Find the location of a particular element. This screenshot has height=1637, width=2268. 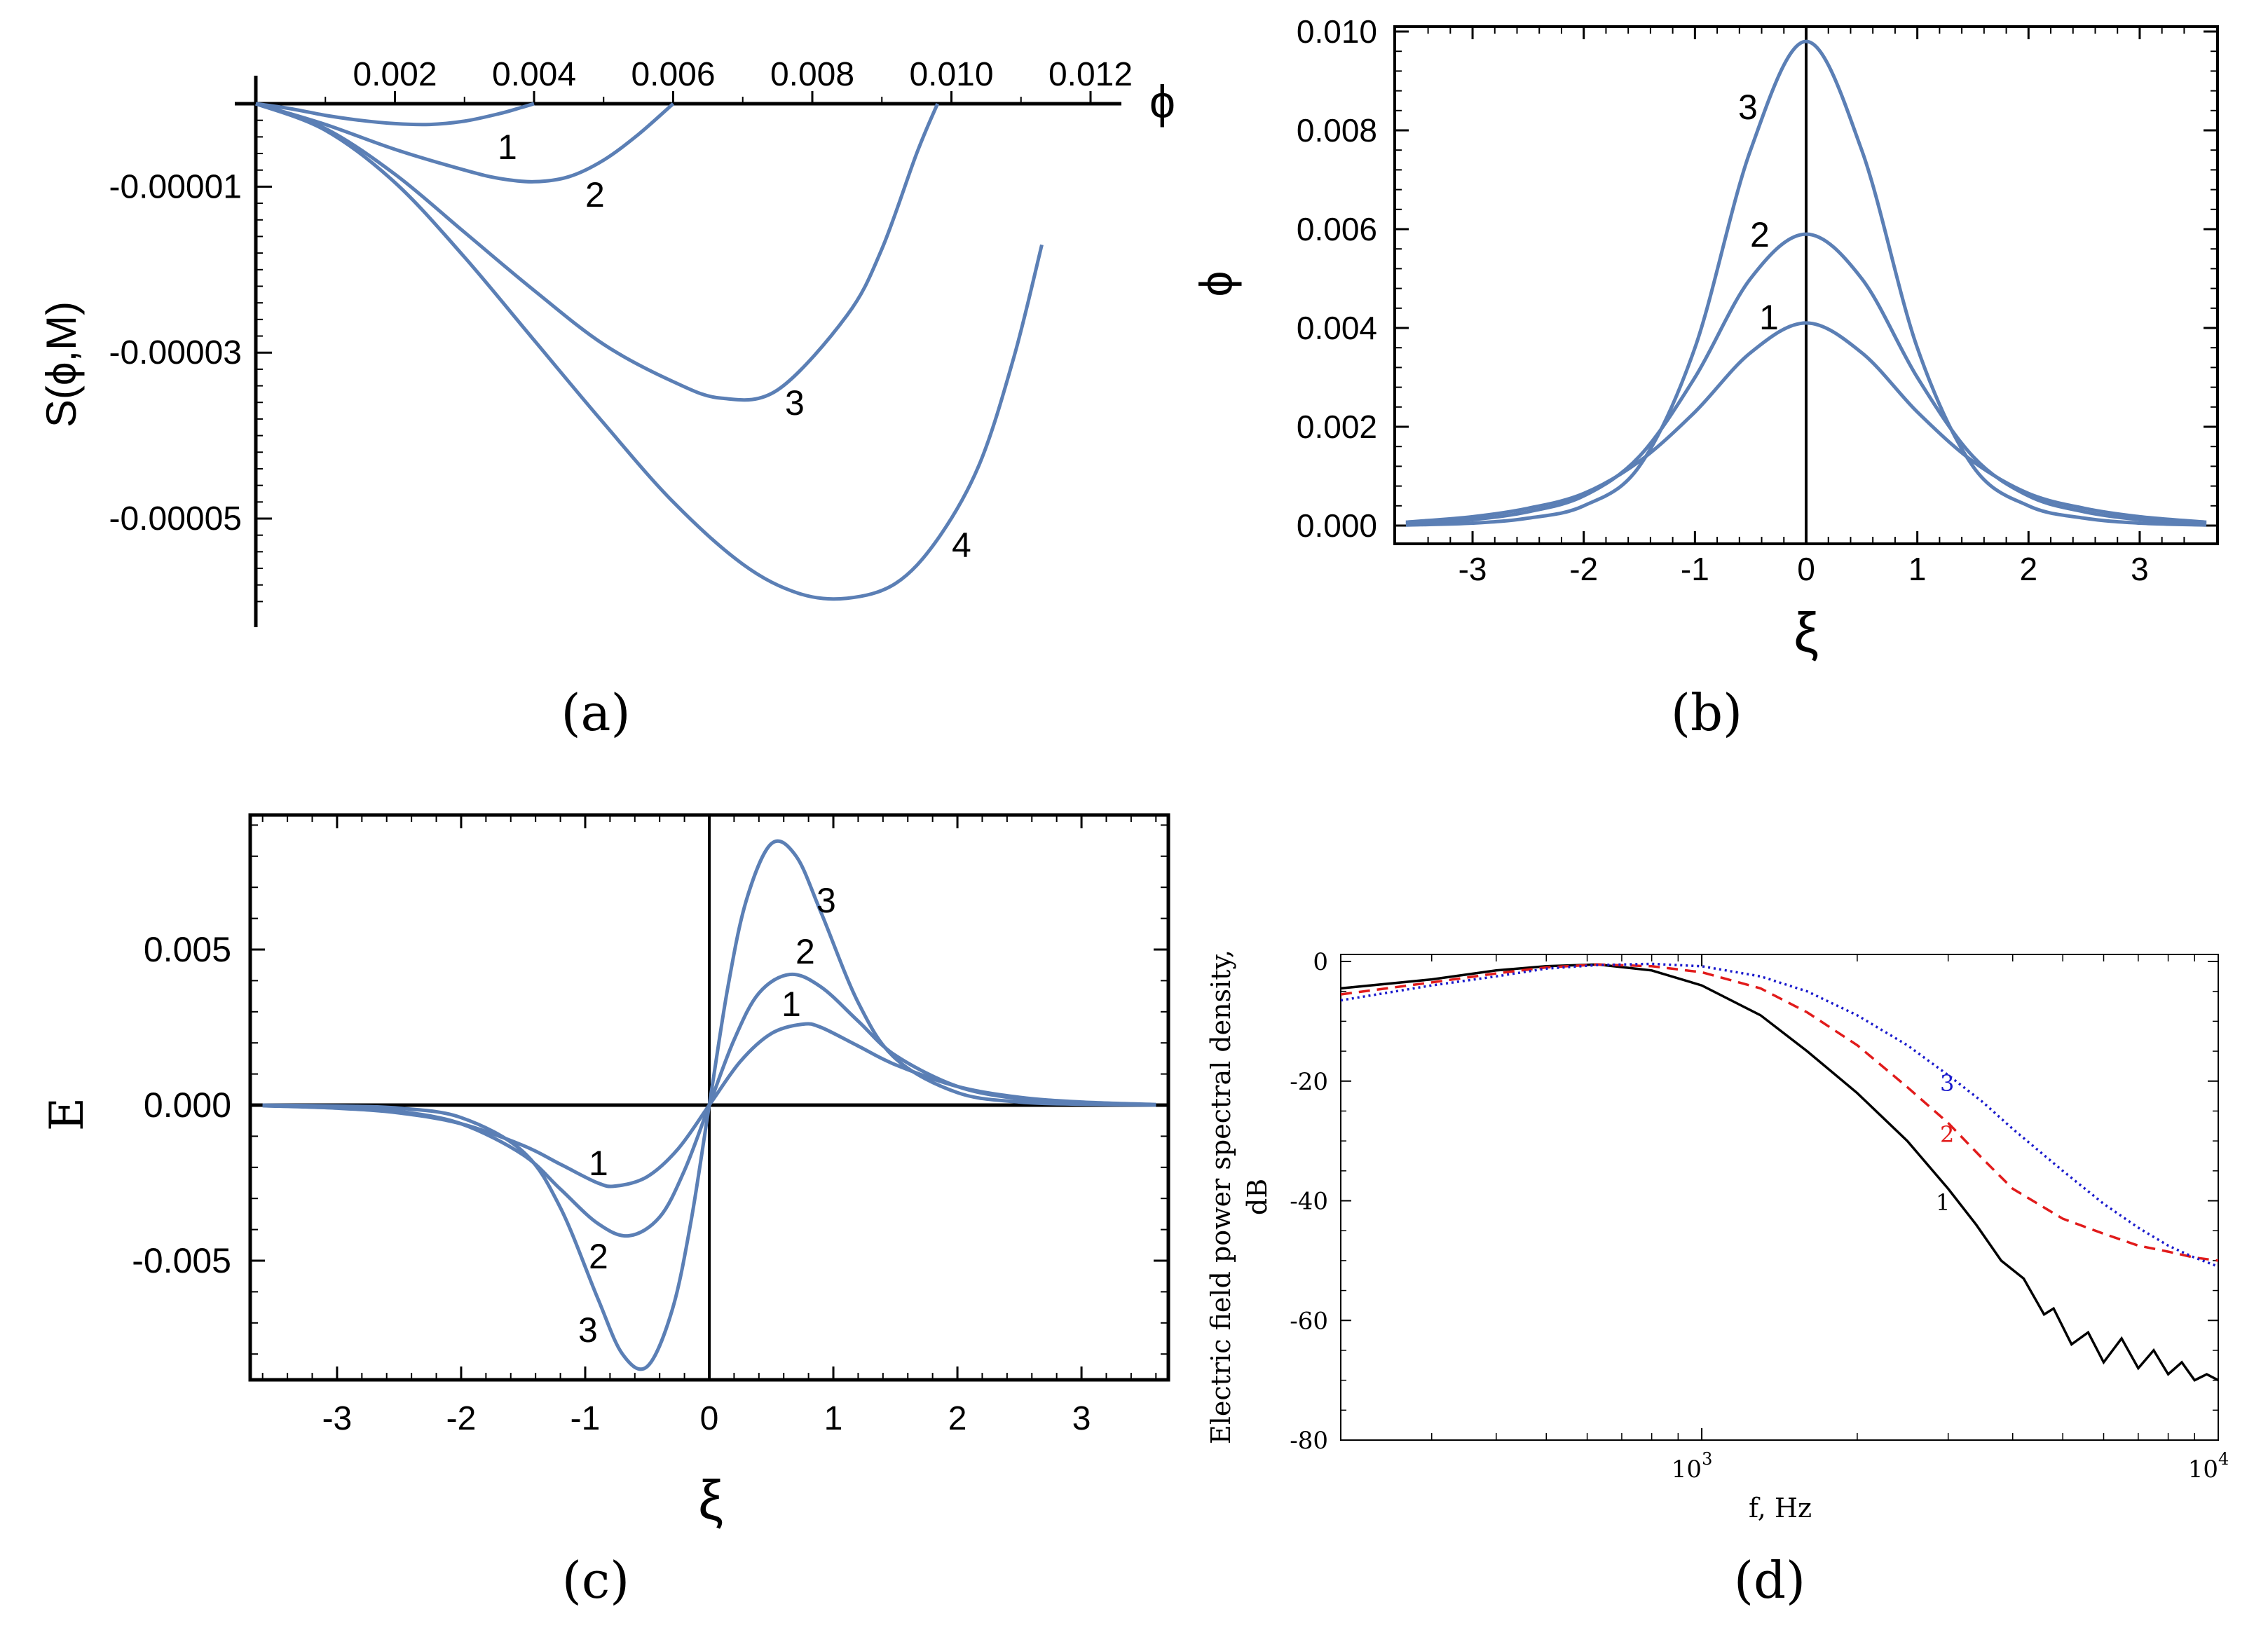

panel-b-x-tick-label: 2 is located at coordinates (2029, 569).